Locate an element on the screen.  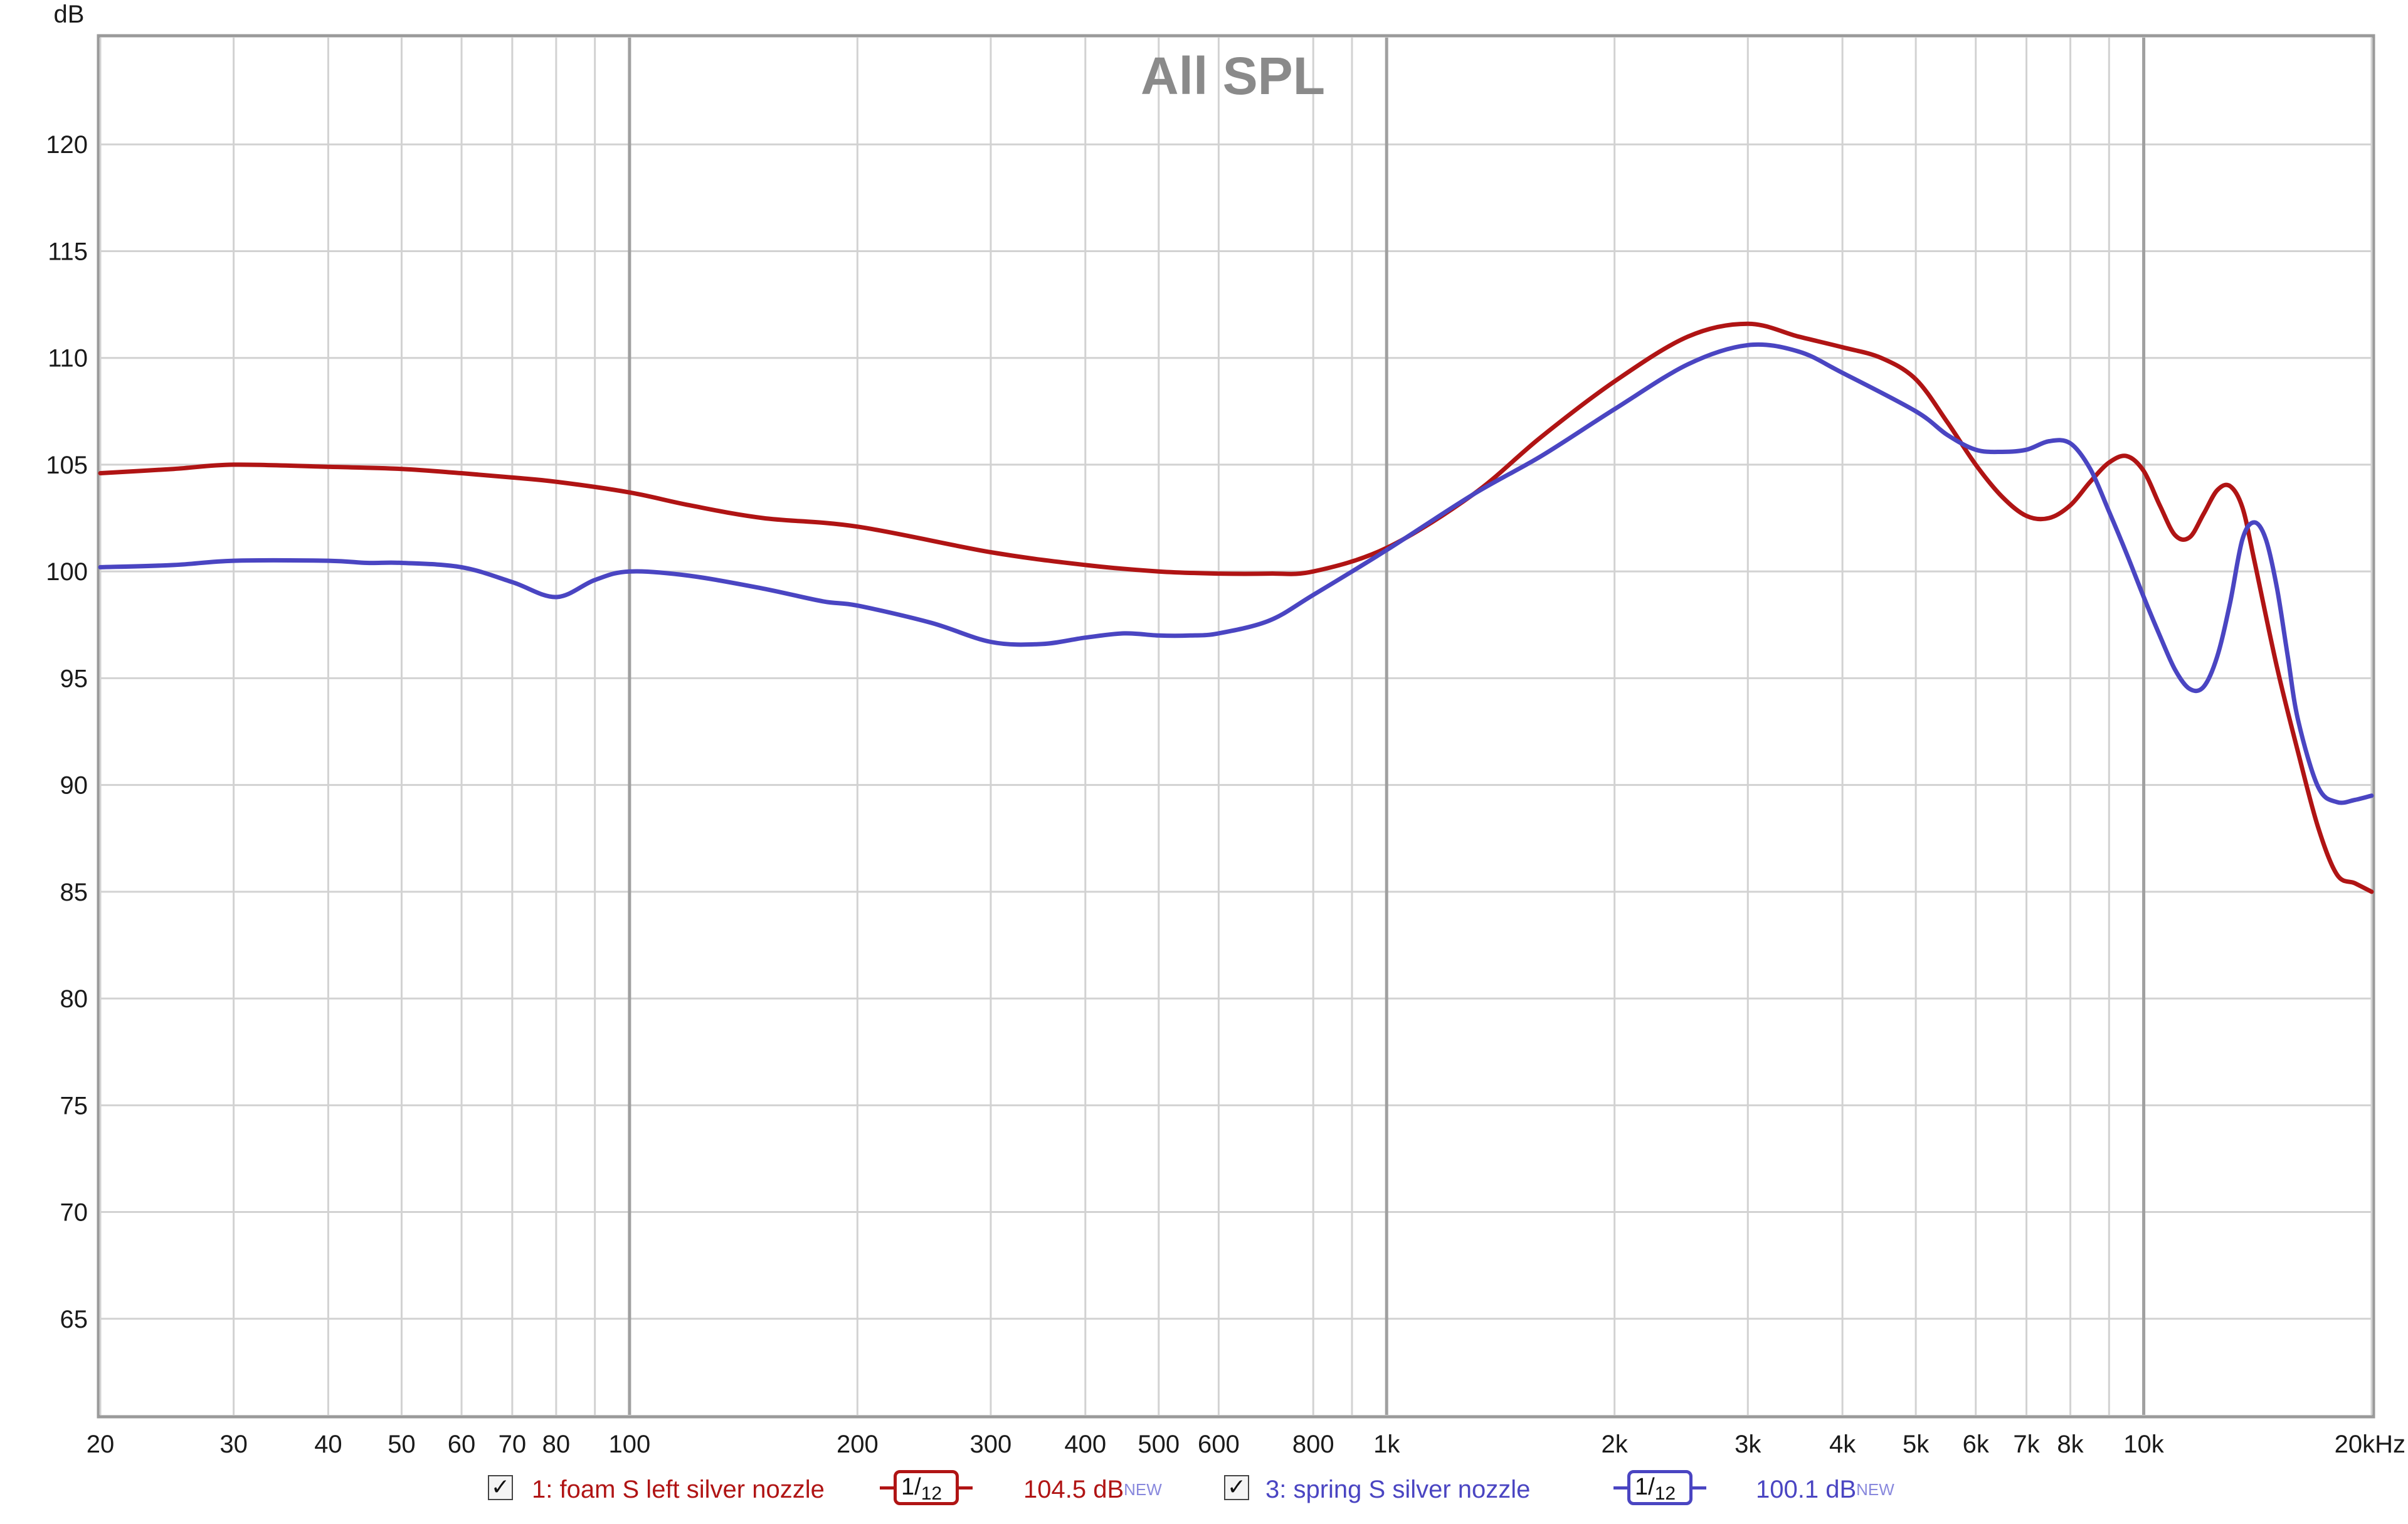
x-tick-label: 30 is located at coordinates (233, 1444).